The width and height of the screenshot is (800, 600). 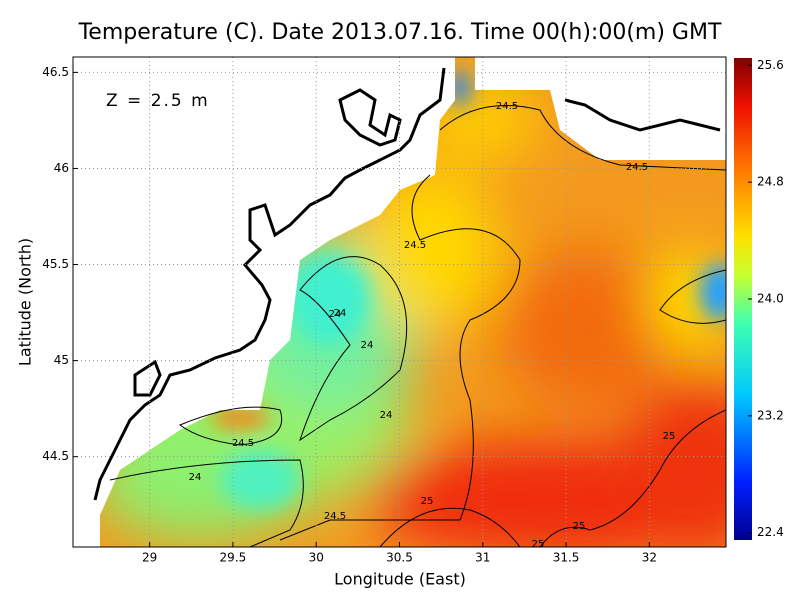 What do you see at coordinates (55, 456) in the screenshot?
I see `y-tick-label: 44.5` at bounding box center [55, 456].